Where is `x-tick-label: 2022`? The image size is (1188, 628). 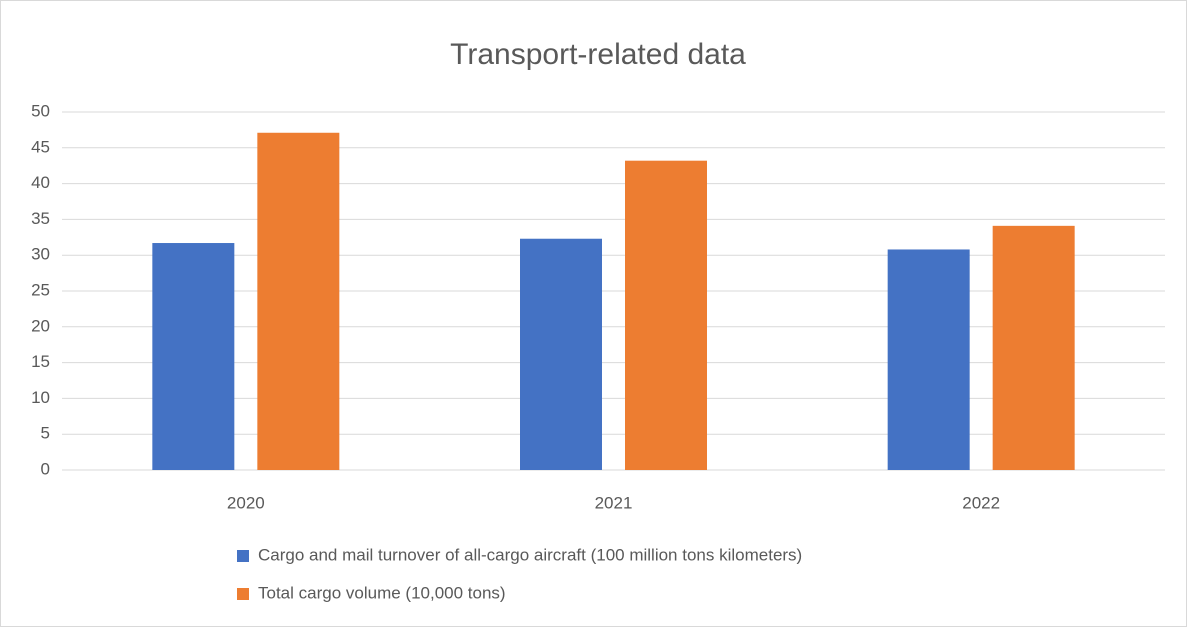 x-tick-label: 2022 is located at coordinates (981, 502).